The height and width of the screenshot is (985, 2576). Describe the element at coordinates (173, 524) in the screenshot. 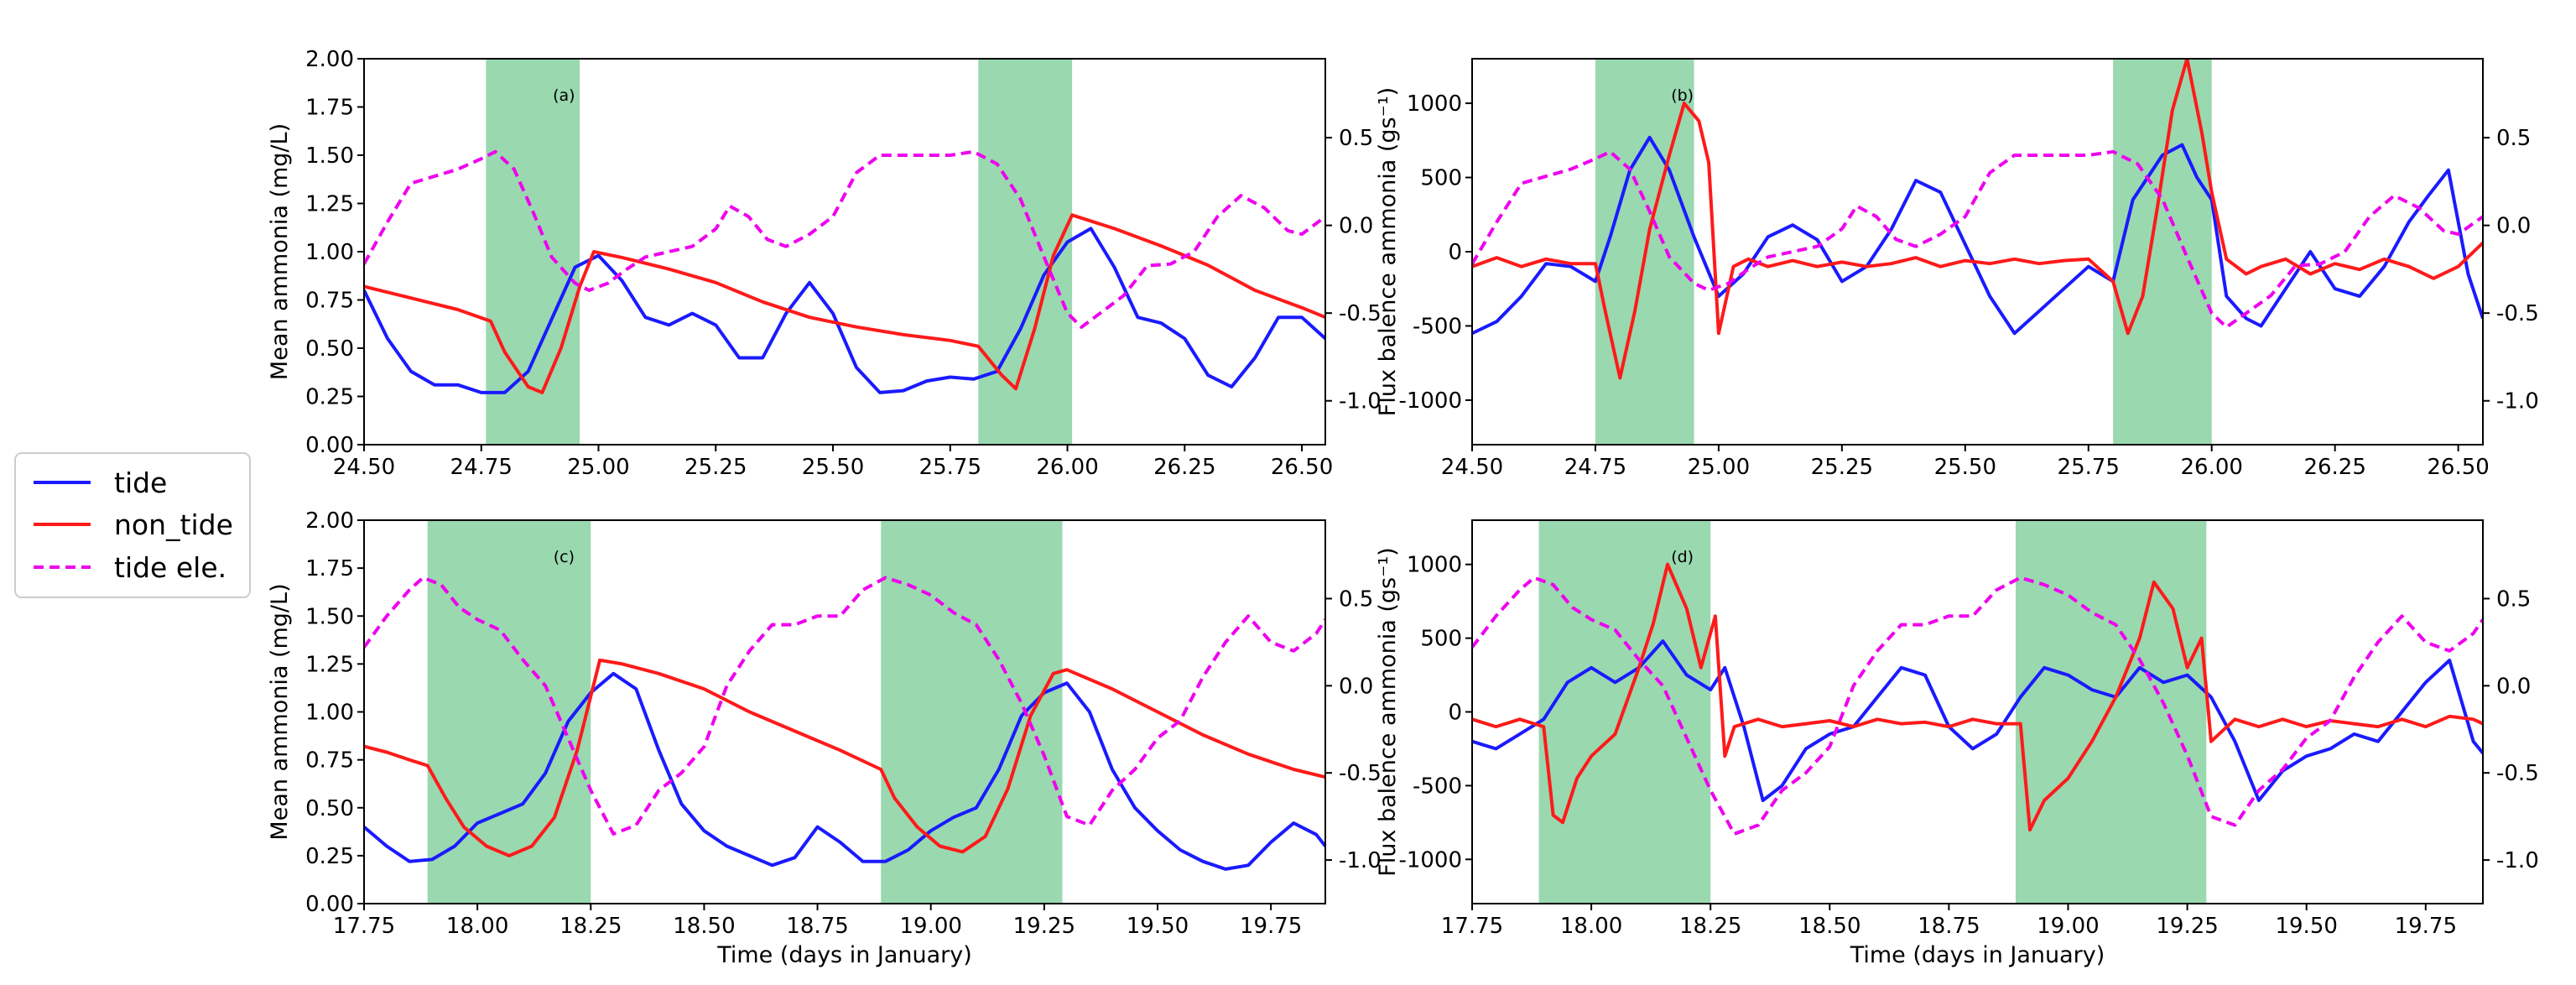

I see `legend-label-non-tide: non_tide` at that location.